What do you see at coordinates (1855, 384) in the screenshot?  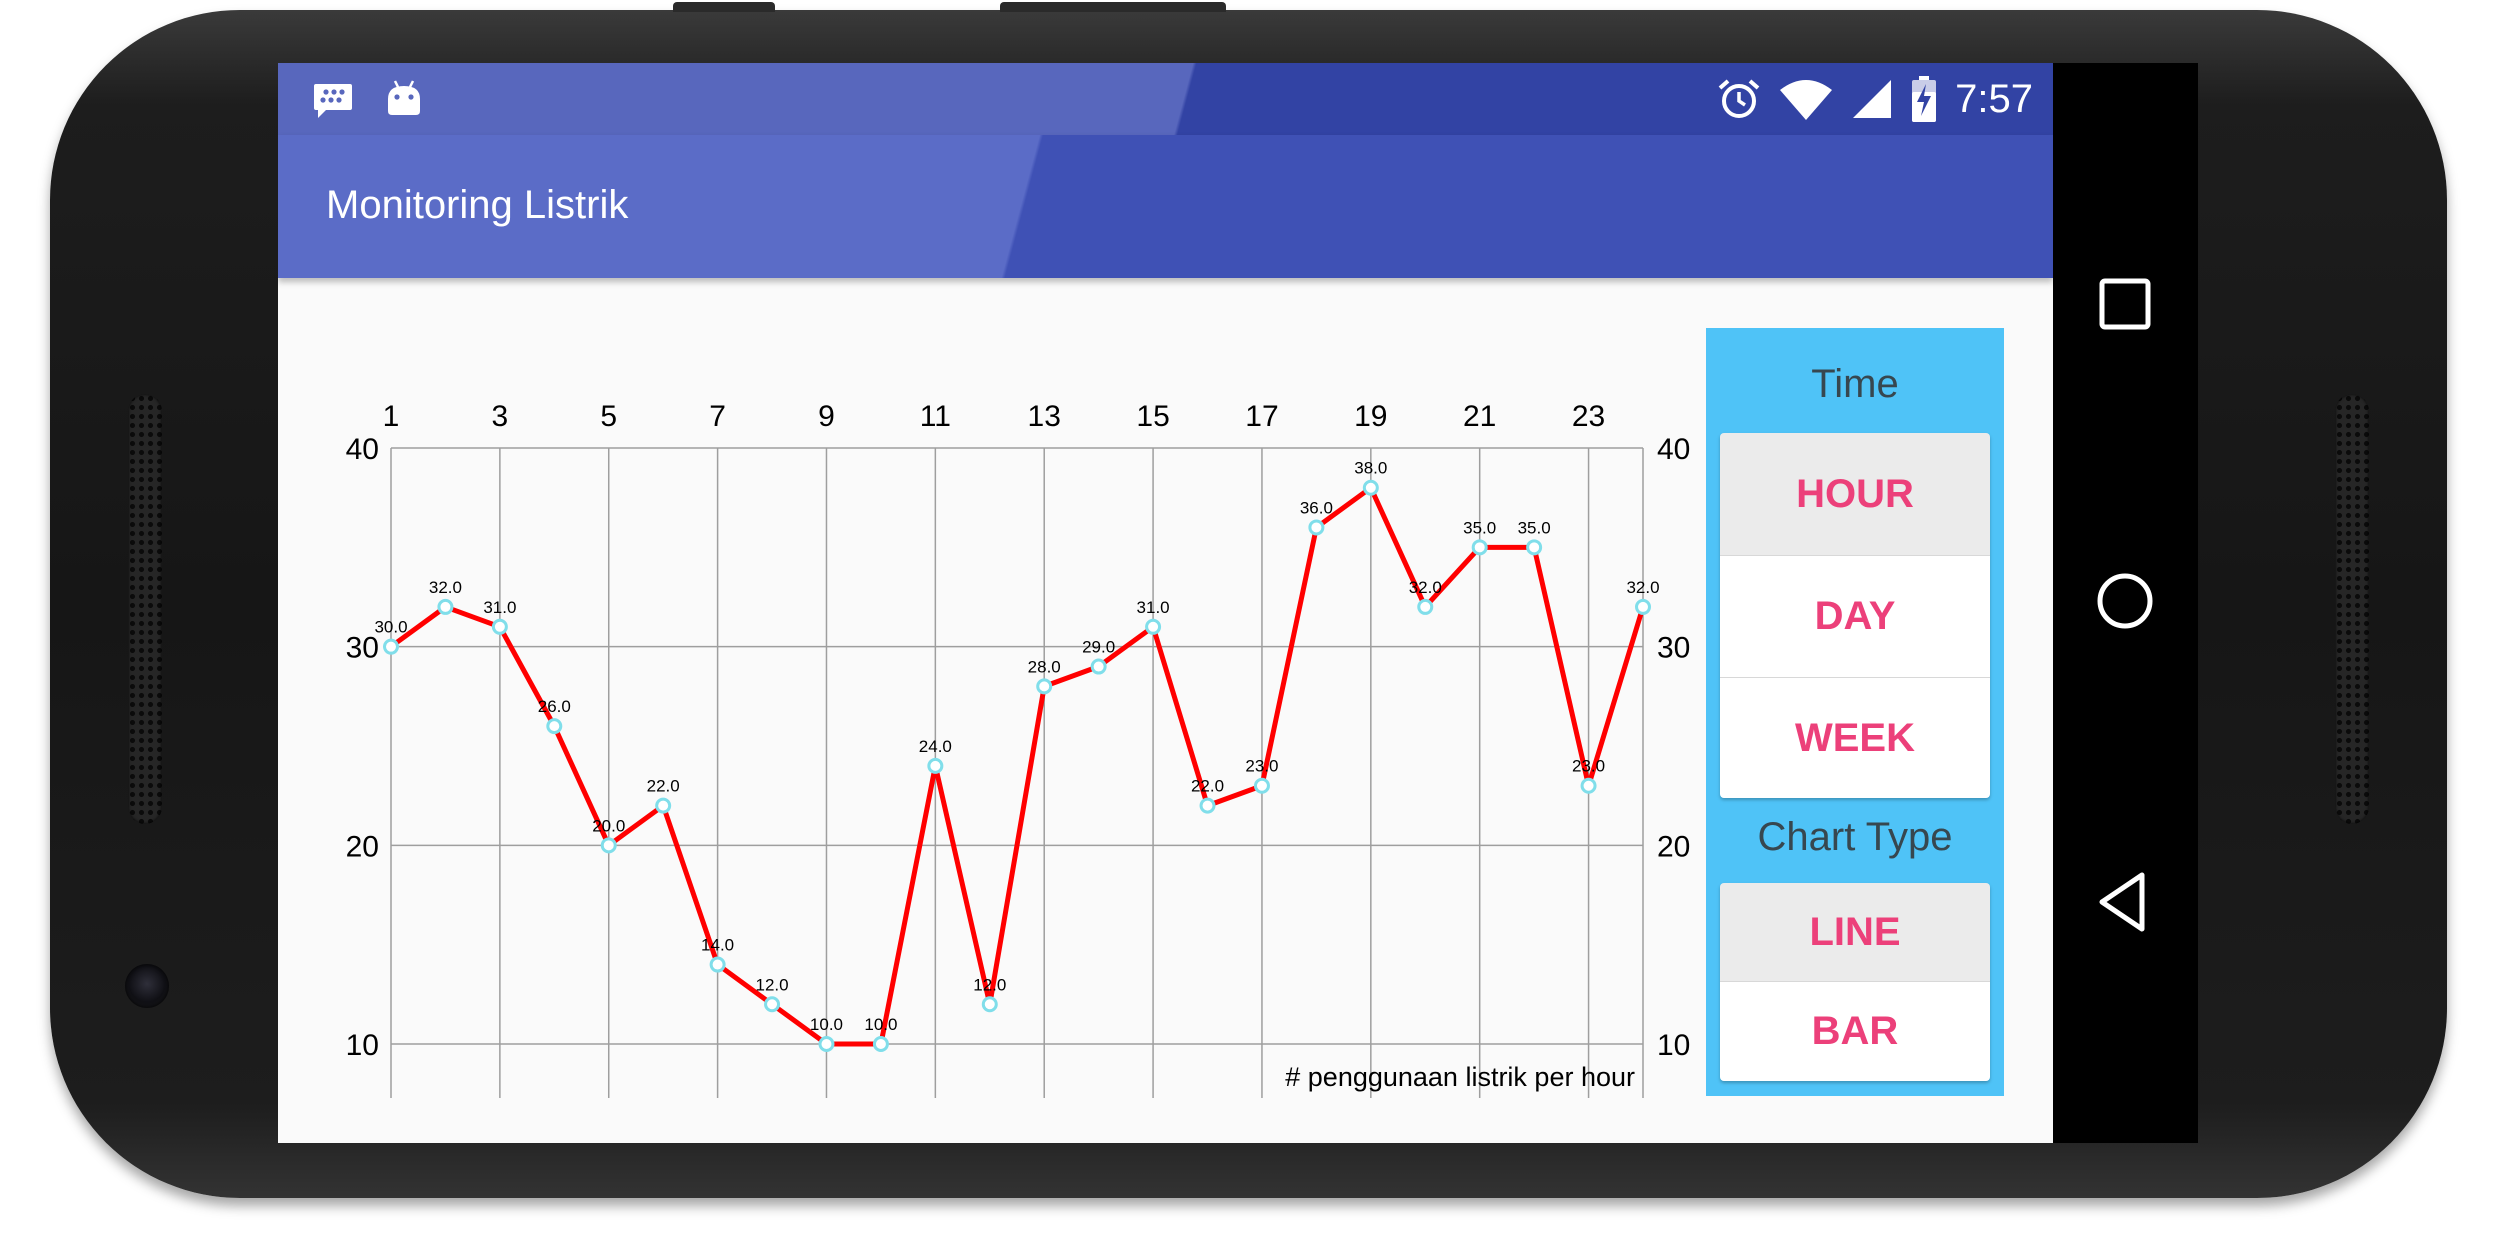 I see `time-title: Time` at bounding box center [1855, 384].